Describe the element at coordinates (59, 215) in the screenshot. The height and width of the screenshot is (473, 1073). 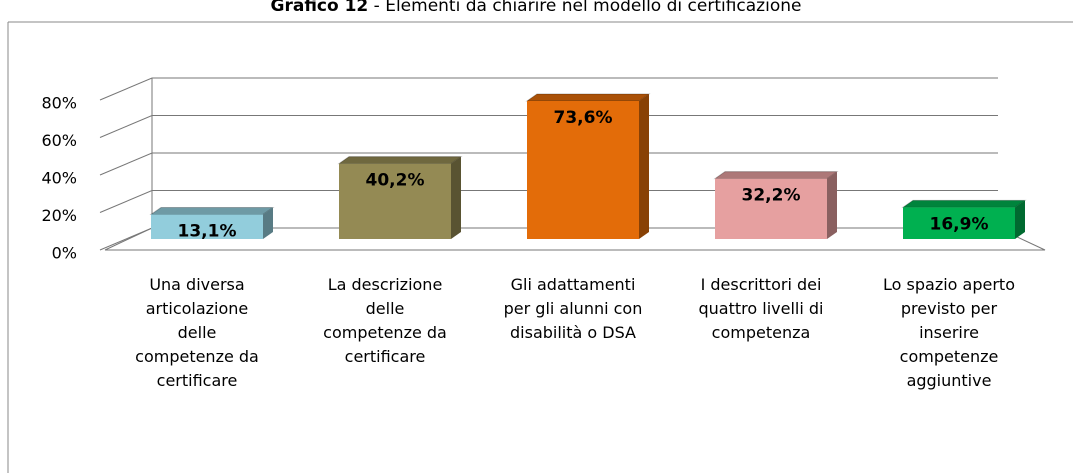
I see `y-tick-label: 20%` at that location.